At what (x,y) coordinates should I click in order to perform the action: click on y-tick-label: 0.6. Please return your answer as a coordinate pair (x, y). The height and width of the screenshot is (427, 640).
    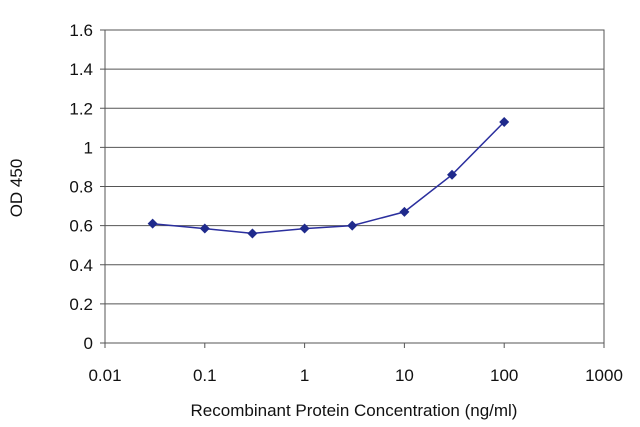
    Looking at the image, I should click on (81, 226).